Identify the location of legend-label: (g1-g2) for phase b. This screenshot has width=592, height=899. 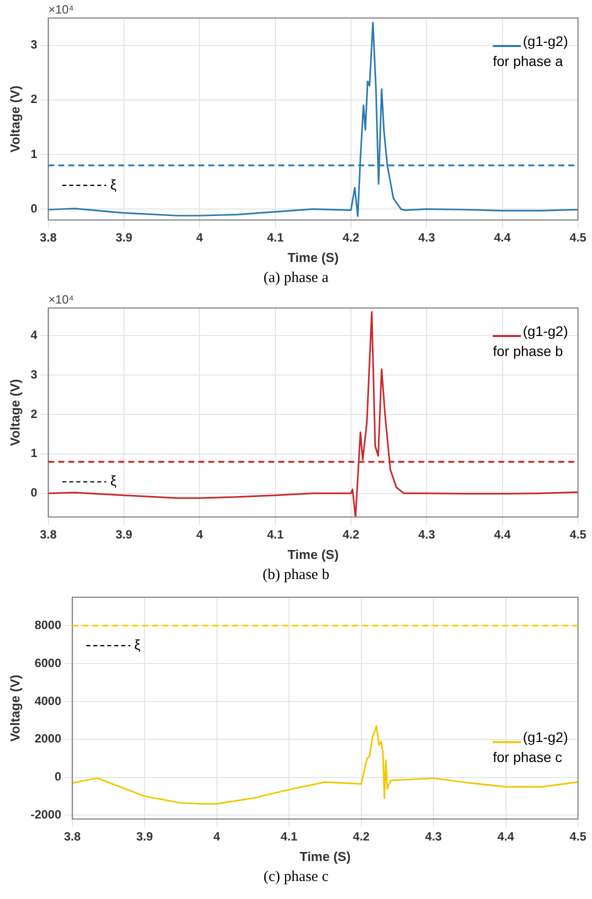
(530, 341).